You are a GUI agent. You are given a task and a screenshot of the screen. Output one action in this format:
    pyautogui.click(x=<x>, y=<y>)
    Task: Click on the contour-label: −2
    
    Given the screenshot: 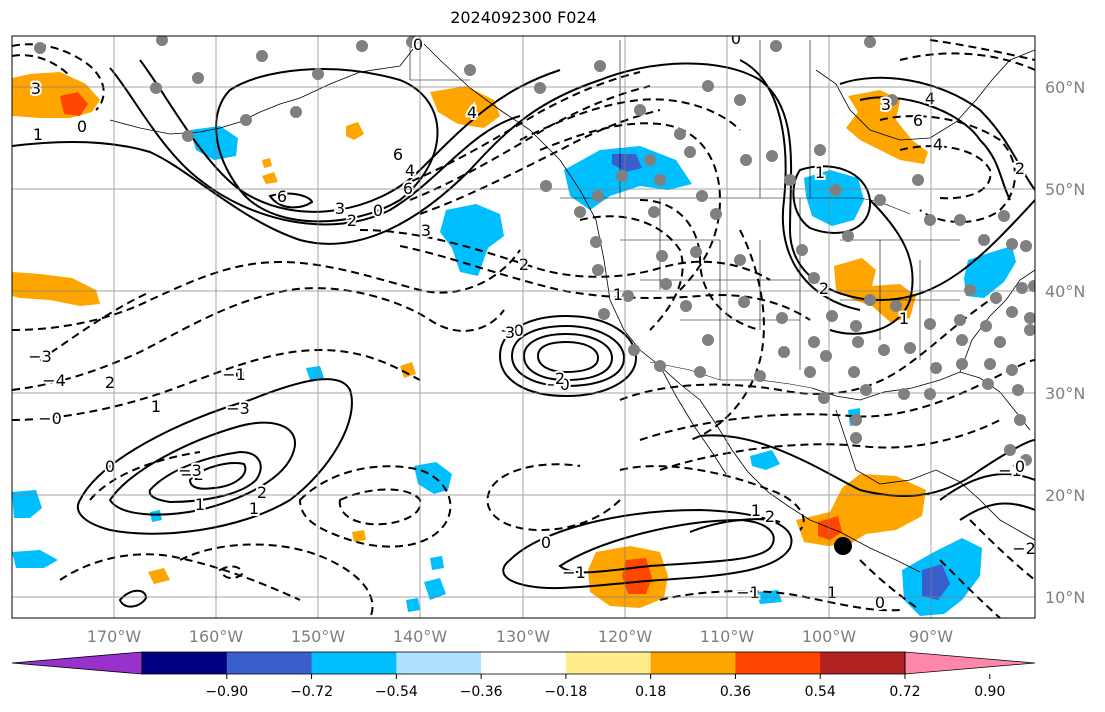 What is the action you would take?
    pyautogui.click(x=1024, y=548)
    